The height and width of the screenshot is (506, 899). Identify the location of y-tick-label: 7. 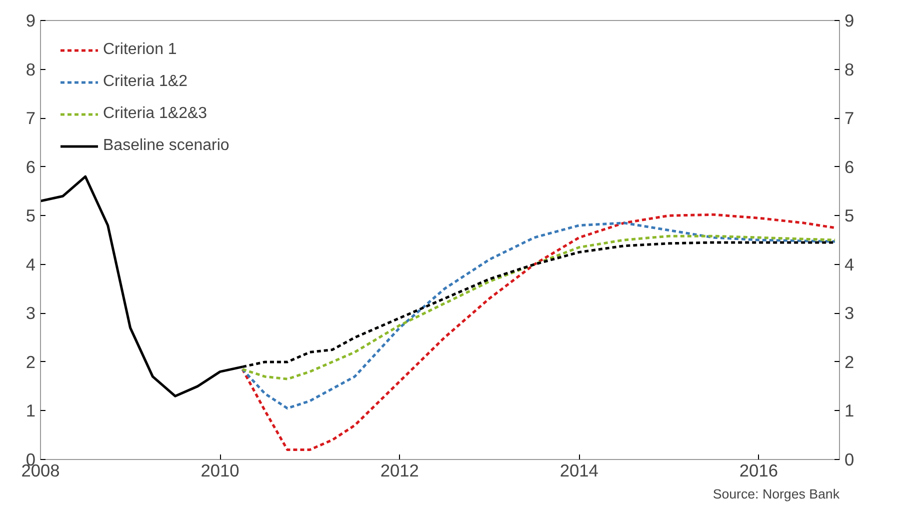
(31, 118).